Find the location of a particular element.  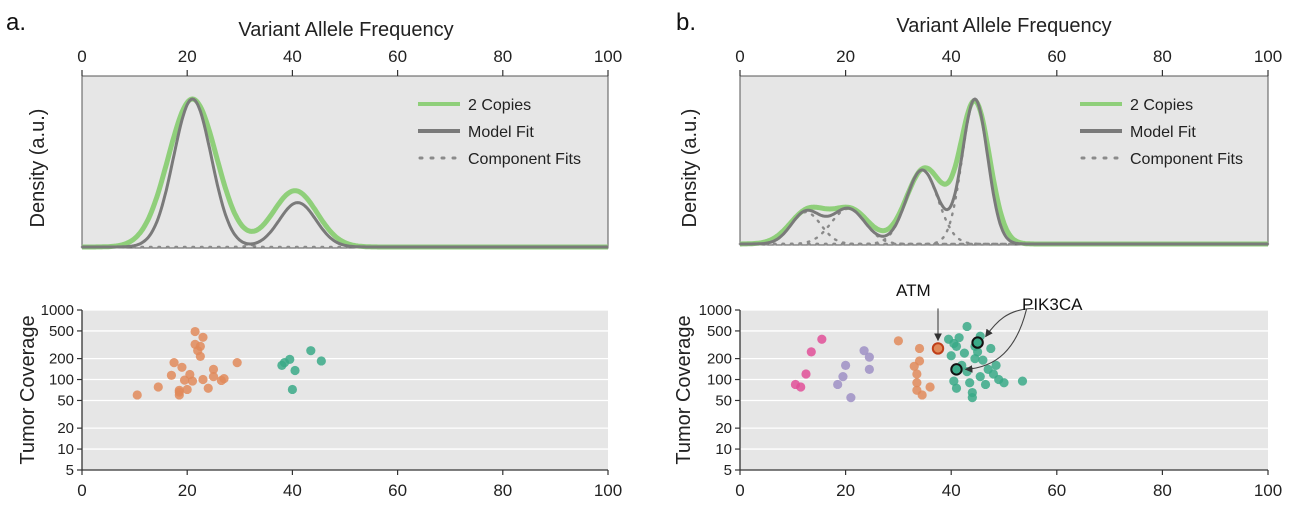

coverage-ylabel-b: Tumor Coverage is located at coordinates (684, 389).